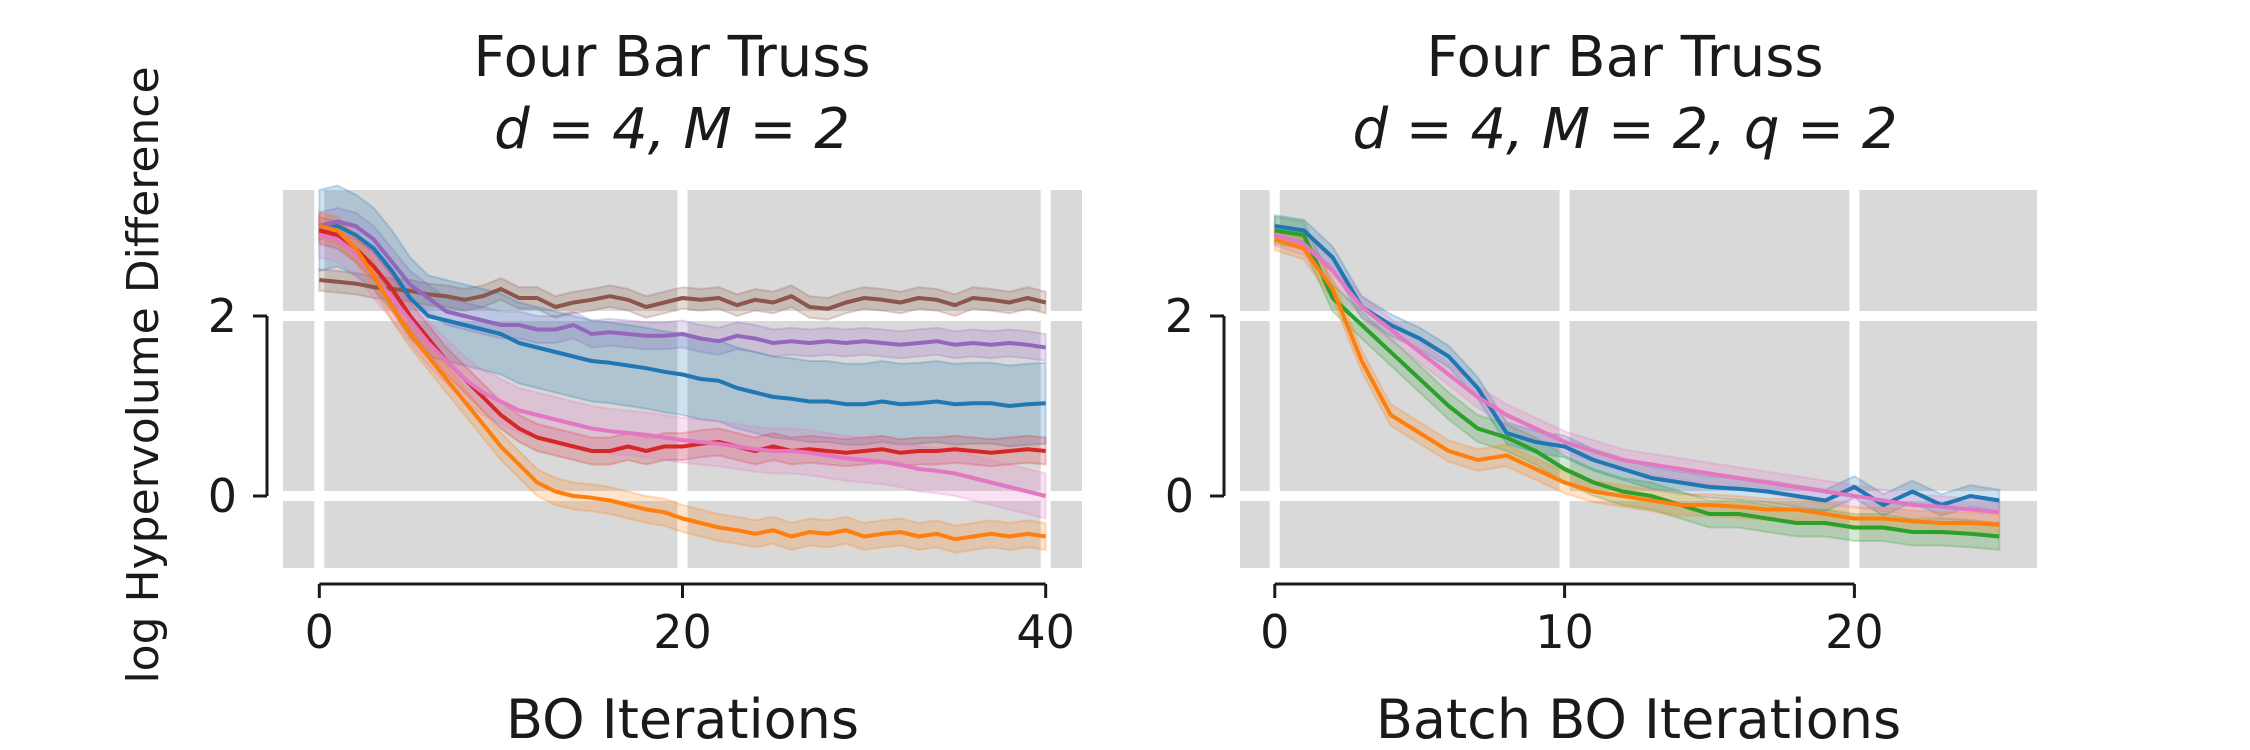 Image resolution: width=2250 pixels, height=750 pixels. Describe the element at coordinates (143, 374) in the screenshot. I see `shared-y-axis-label: log Hypervolume Difference` at that location.